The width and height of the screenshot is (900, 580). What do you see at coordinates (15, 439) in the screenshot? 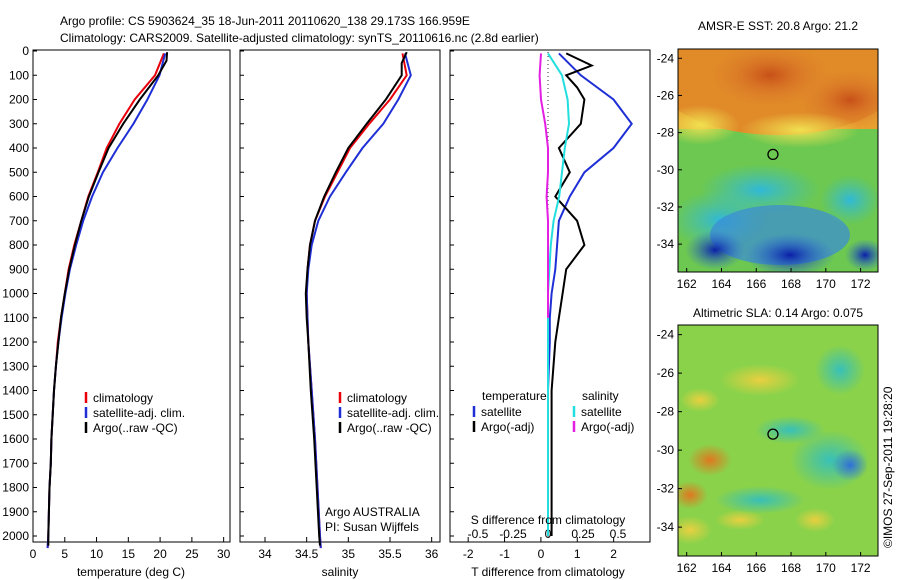
I see `y-tick-label: 1600` at bounding box center [15, 439].